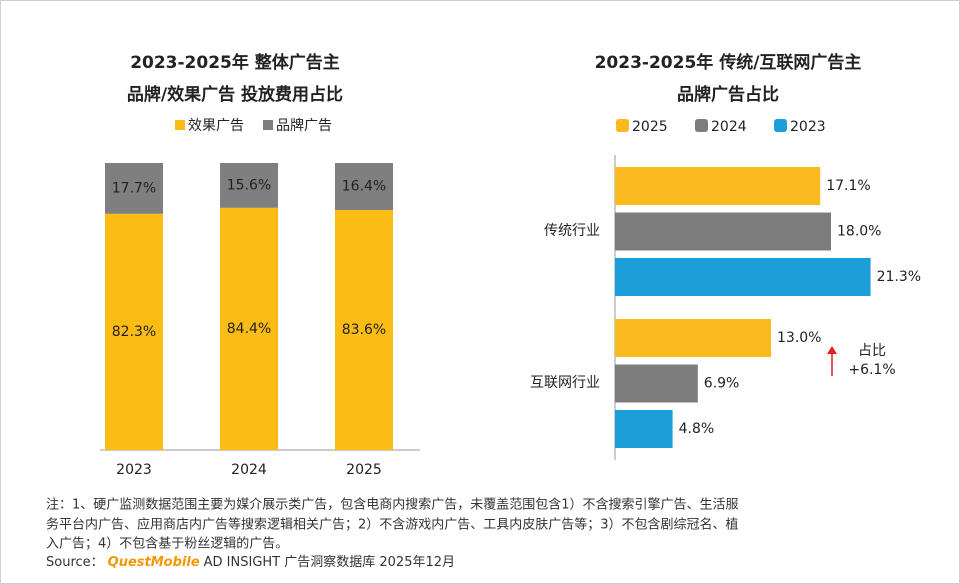 Image resolution: width=960 pixels, height=584 pixels. I want to click on x-tick-label: 2024, so click(249, 470).